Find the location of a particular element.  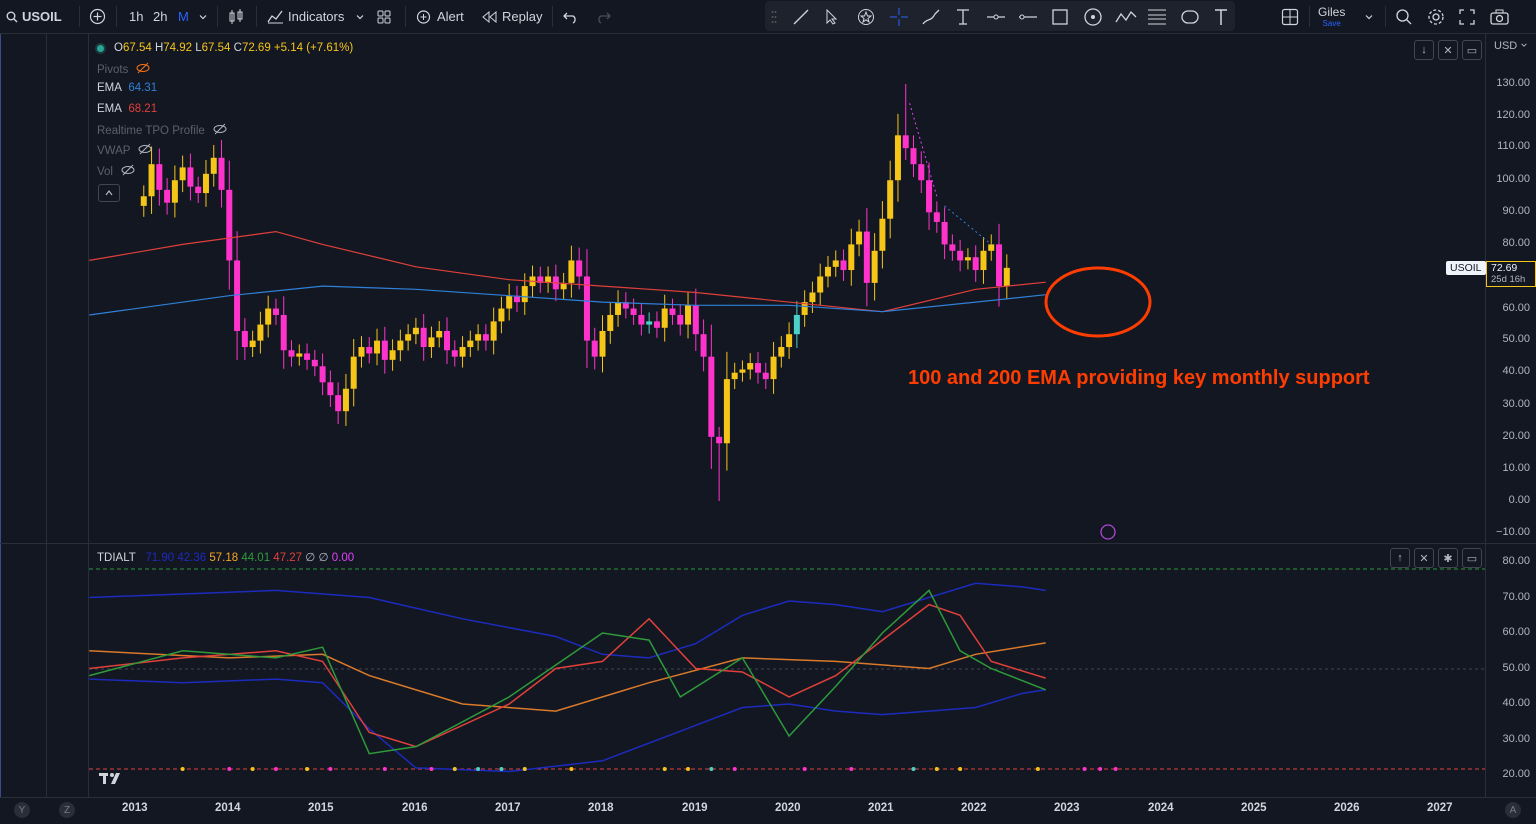

redo-button is located at coordinates (603, 16).